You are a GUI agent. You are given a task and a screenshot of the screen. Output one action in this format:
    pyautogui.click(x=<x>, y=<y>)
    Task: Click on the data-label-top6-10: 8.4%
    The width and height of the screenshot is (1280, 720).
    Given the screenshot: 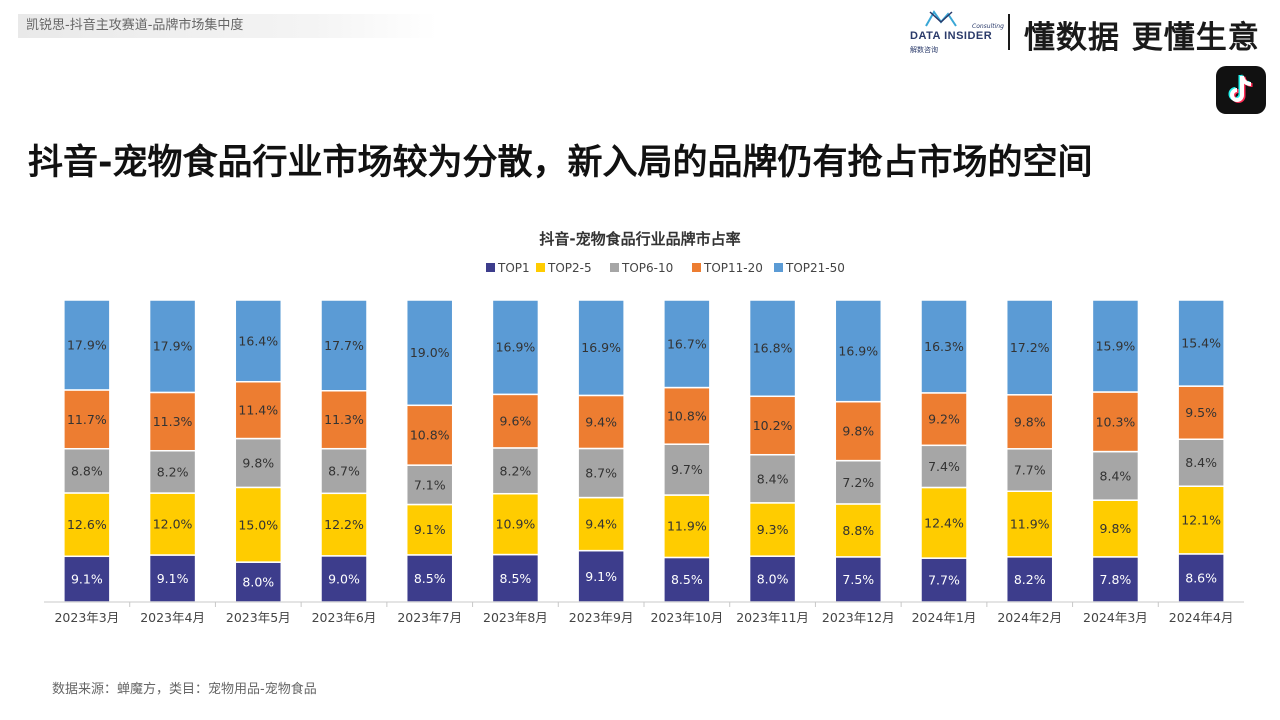 What is the action you would take?
    pyautogui.click(x=1116, y=475)
    